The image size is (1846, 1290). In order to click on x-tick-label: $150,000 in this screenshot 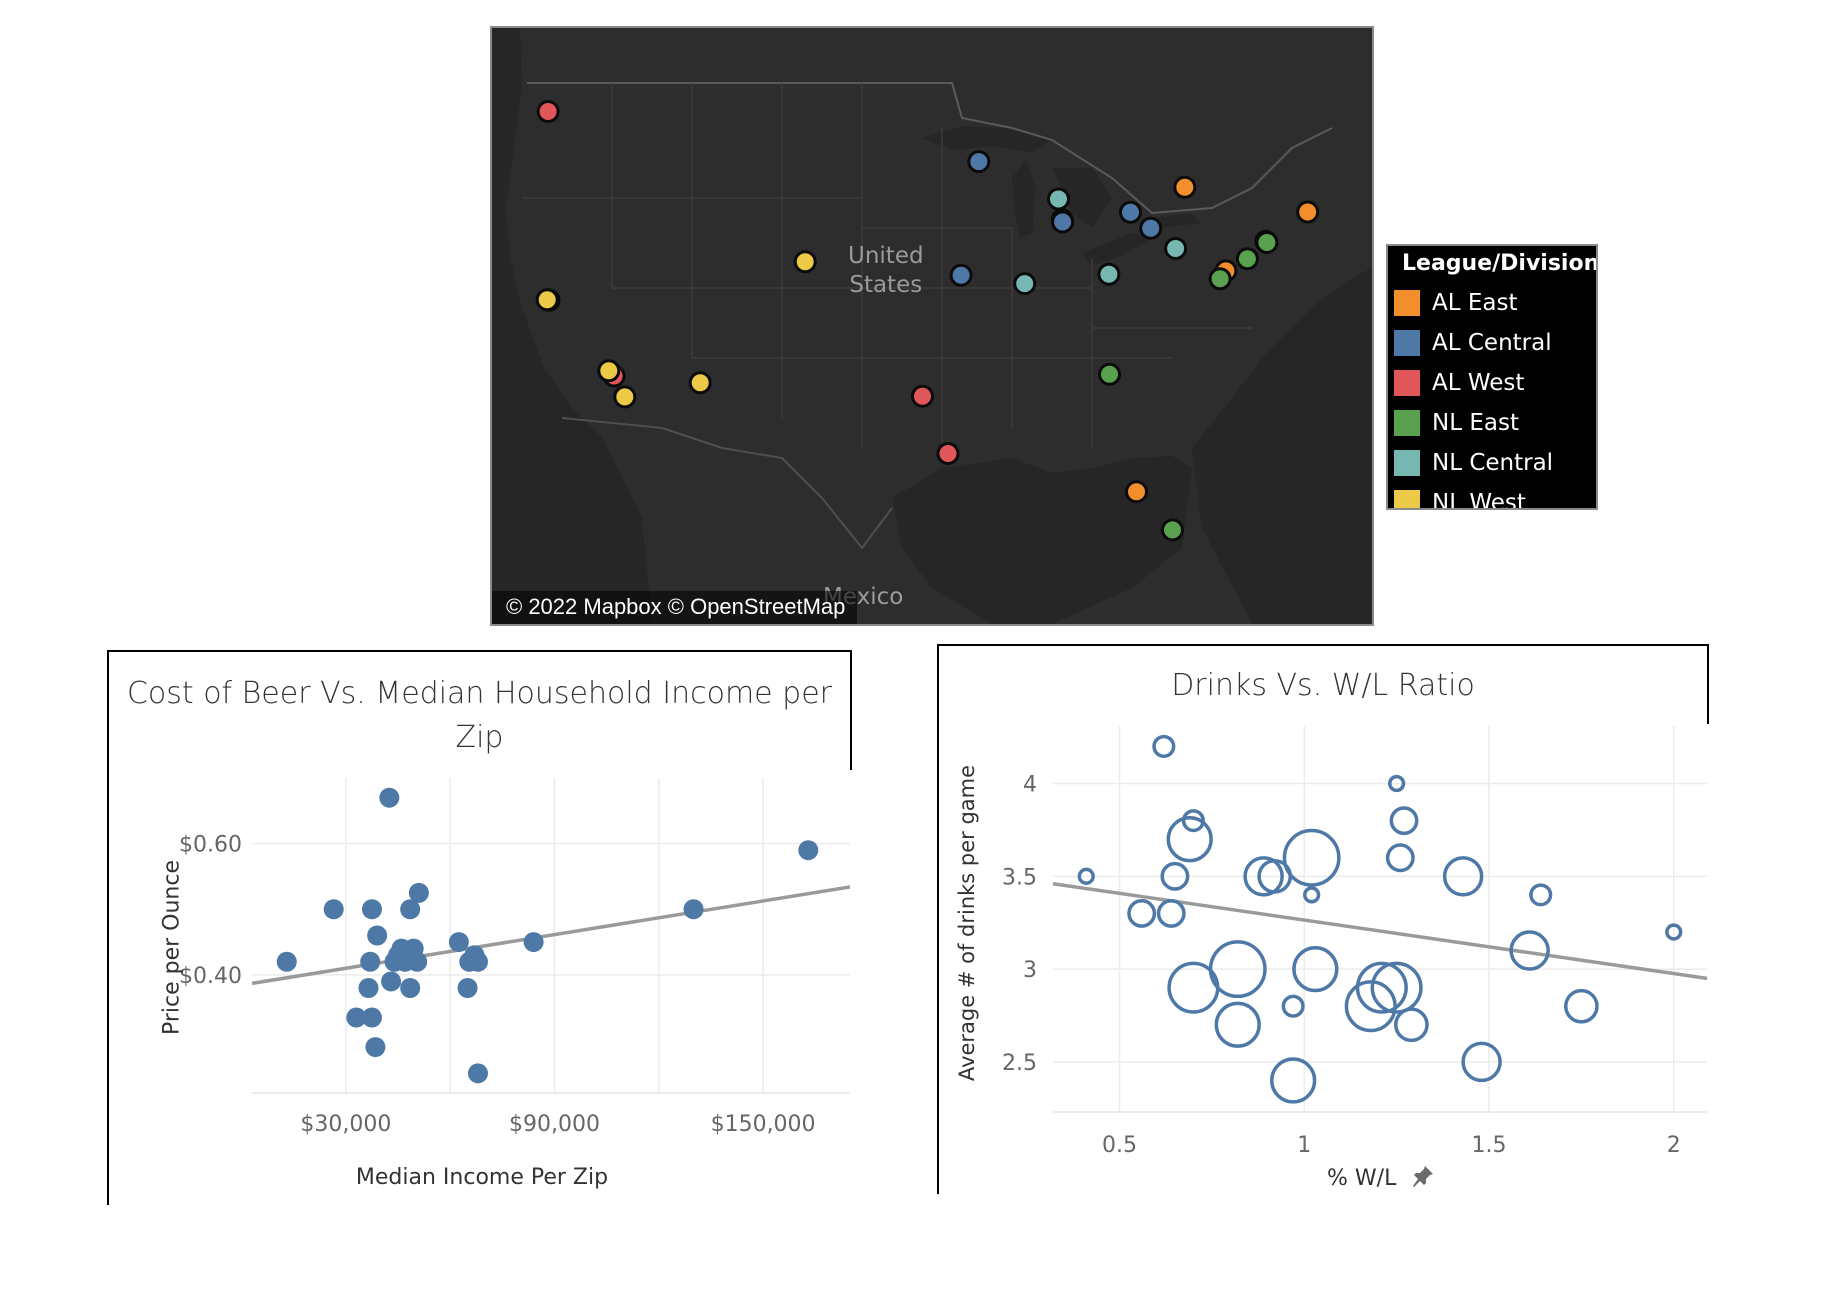, I will do `click(763, 1124)`.